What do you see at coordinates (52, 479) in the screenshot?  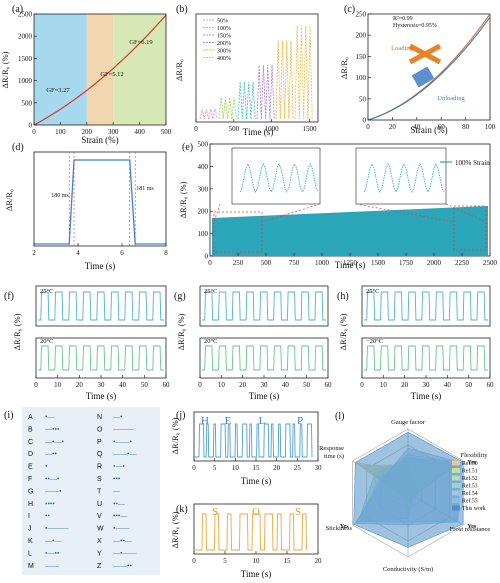 I see `morse-code: ••—•` at bounding box center [52, 479].